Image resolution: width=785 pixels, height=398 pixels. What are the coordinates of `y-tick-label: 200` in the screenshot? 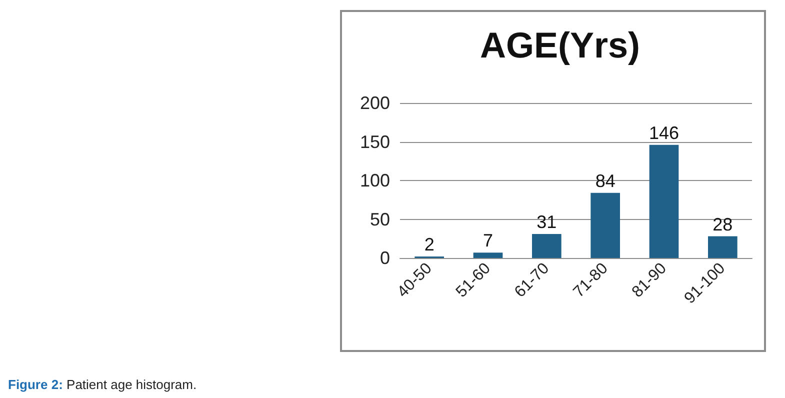 It's located at (375, 103).